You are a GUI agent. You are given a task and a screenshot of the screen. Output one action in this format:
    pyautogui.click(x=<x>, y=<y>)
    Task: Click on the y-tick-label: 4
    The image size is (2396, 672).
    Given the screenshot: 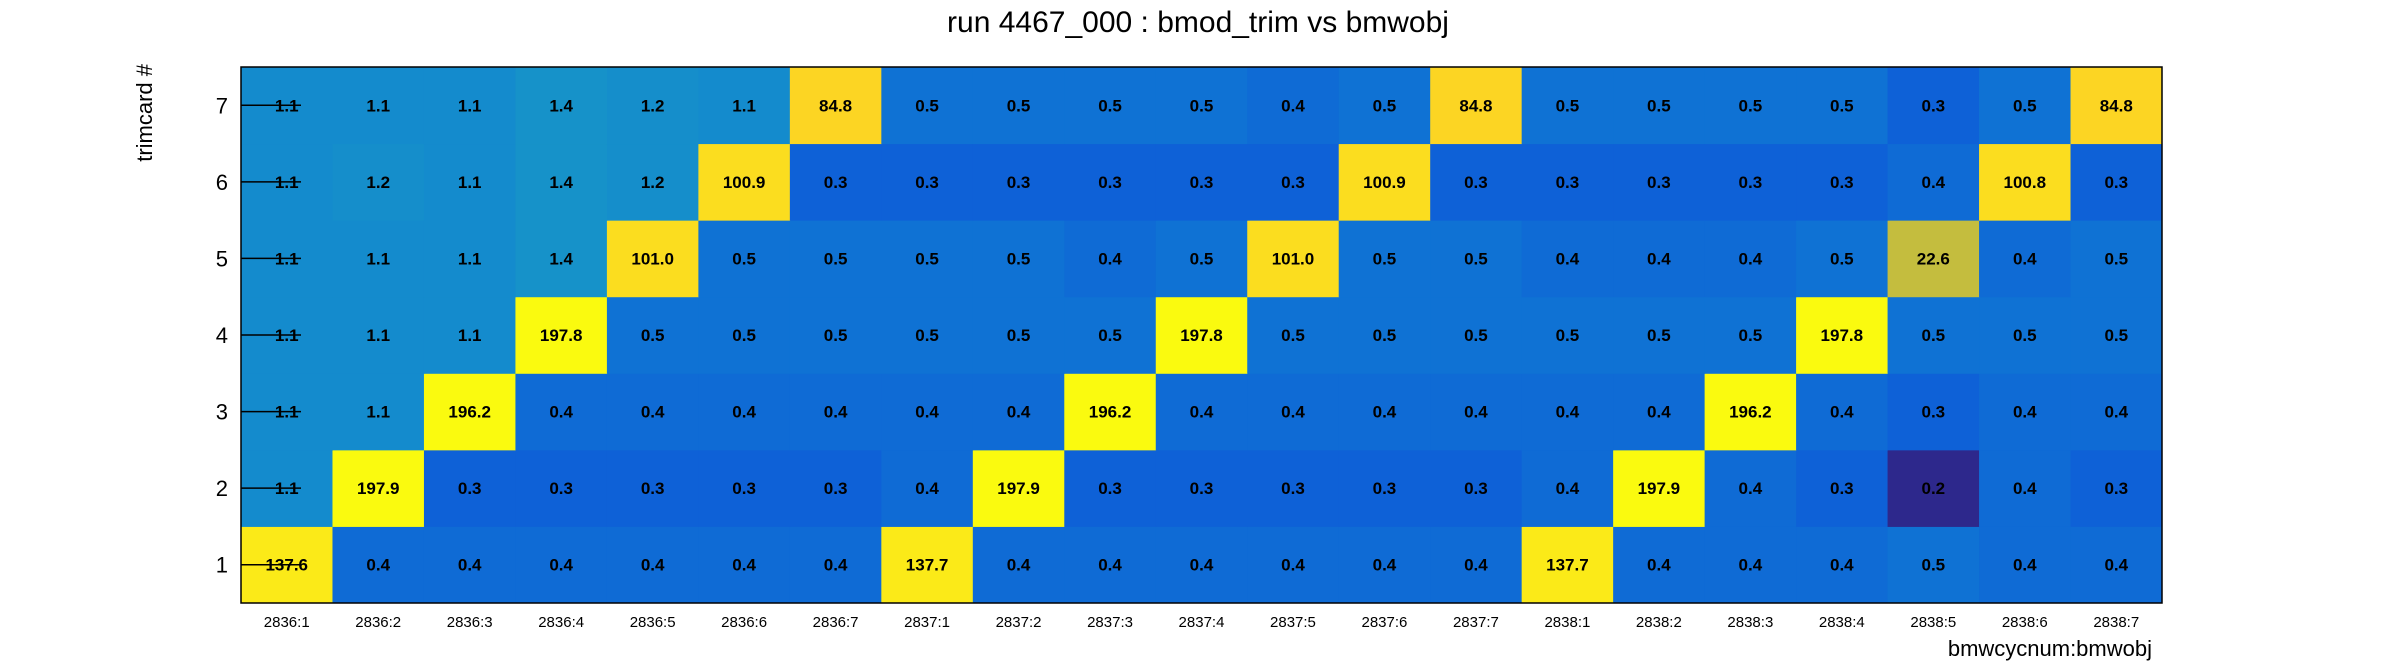 What is the action you would take?
    pyautogui.click(x=222, y=335)
    